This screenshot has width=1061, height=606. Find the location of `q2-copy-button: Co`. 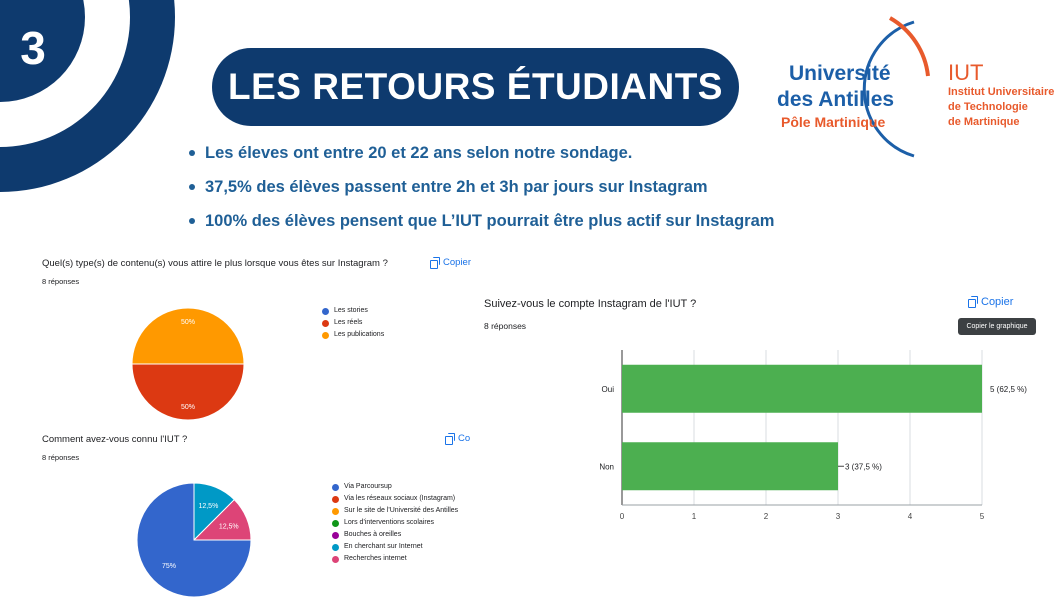

q2-copy-button: Co is located at coordinates (457, 438).